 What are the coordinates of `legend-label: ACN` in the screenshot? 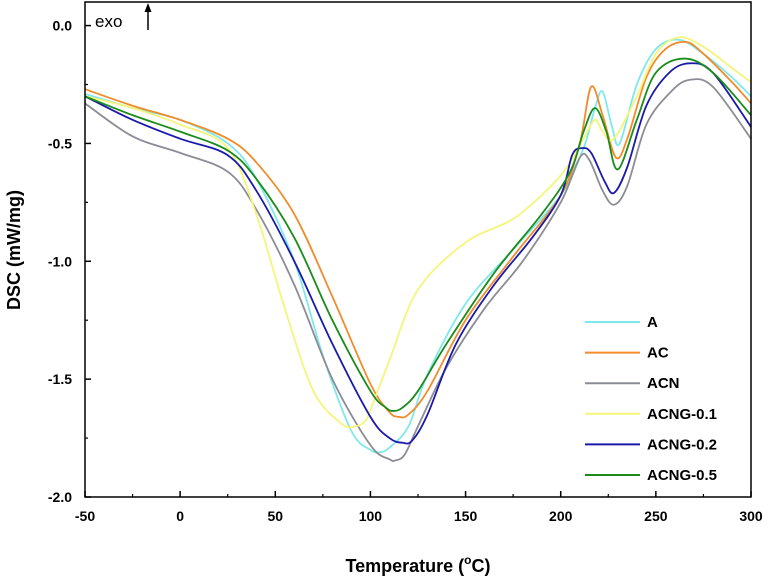 It's located at (663, 383).